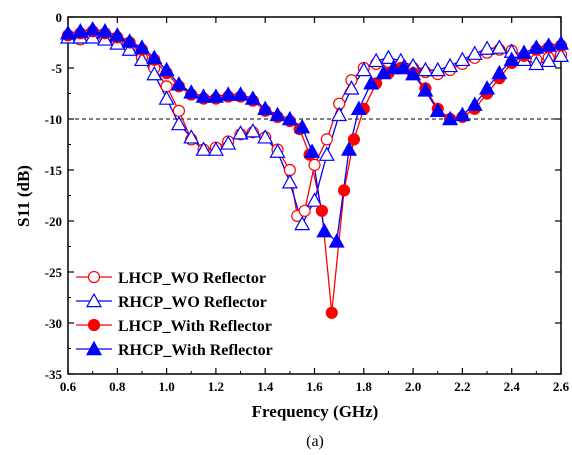  Describe the element at coordinates (512, 386) in the screenshot. I see `x-tick-label: 2.4` at that location.